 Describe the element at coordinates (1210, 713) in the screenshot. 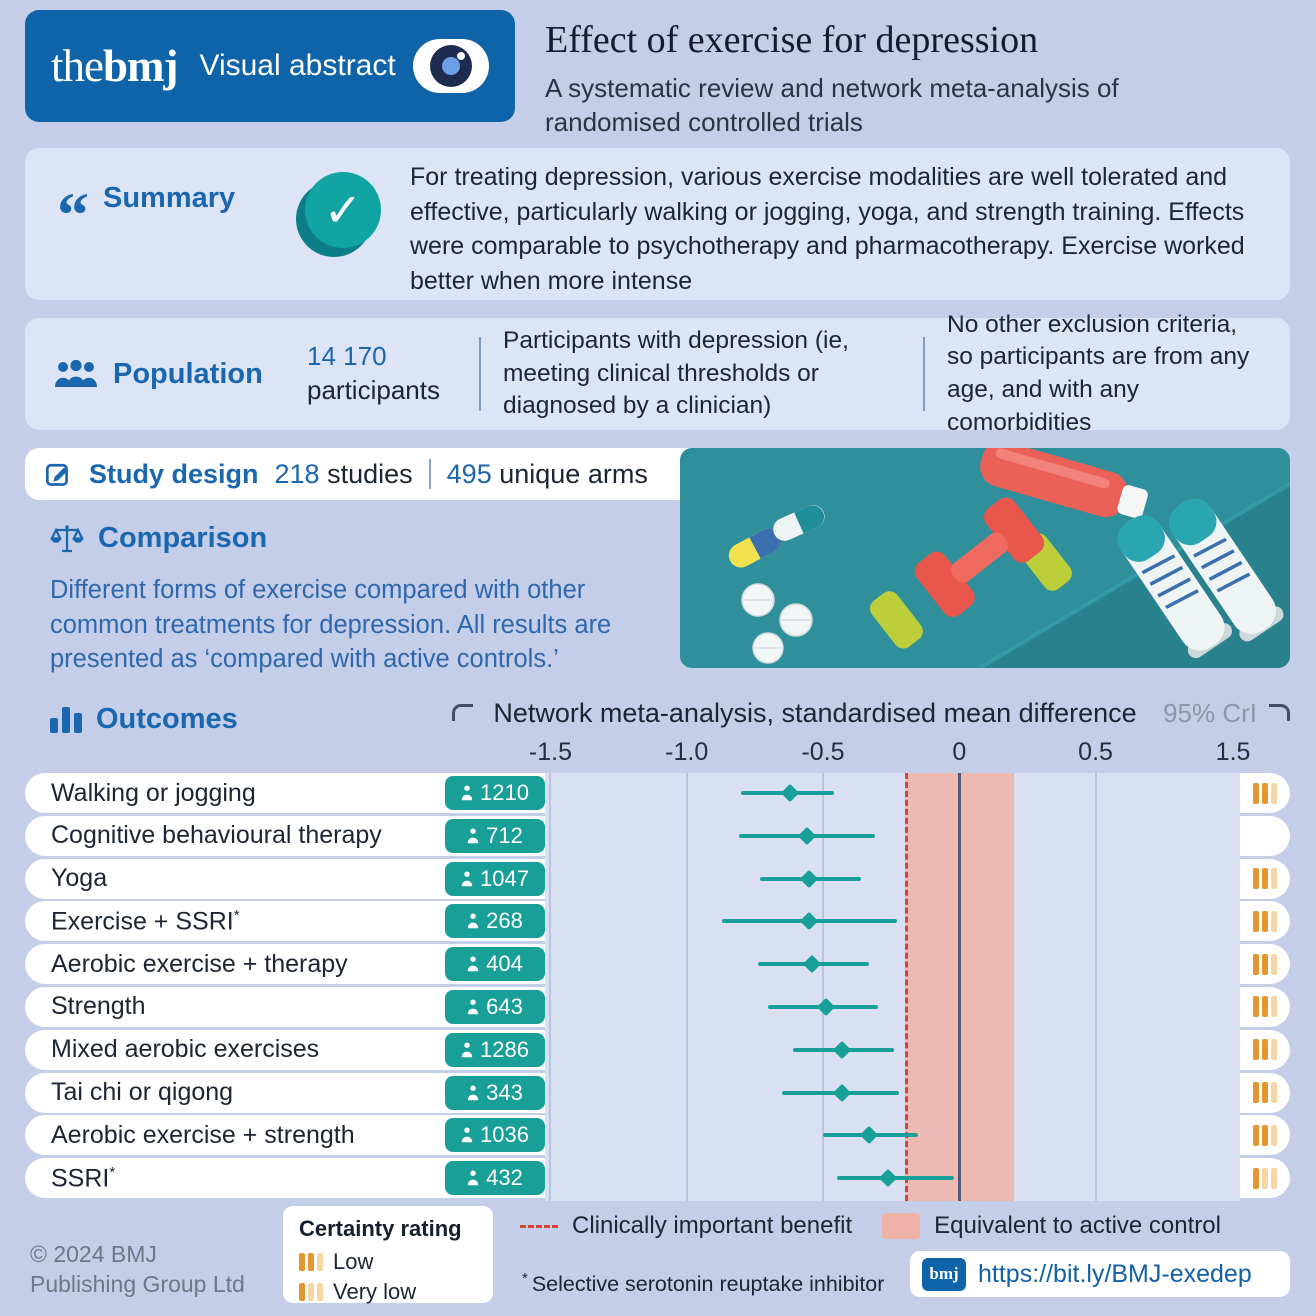

I see `credible-interval-label: 95% CrI` at that location.